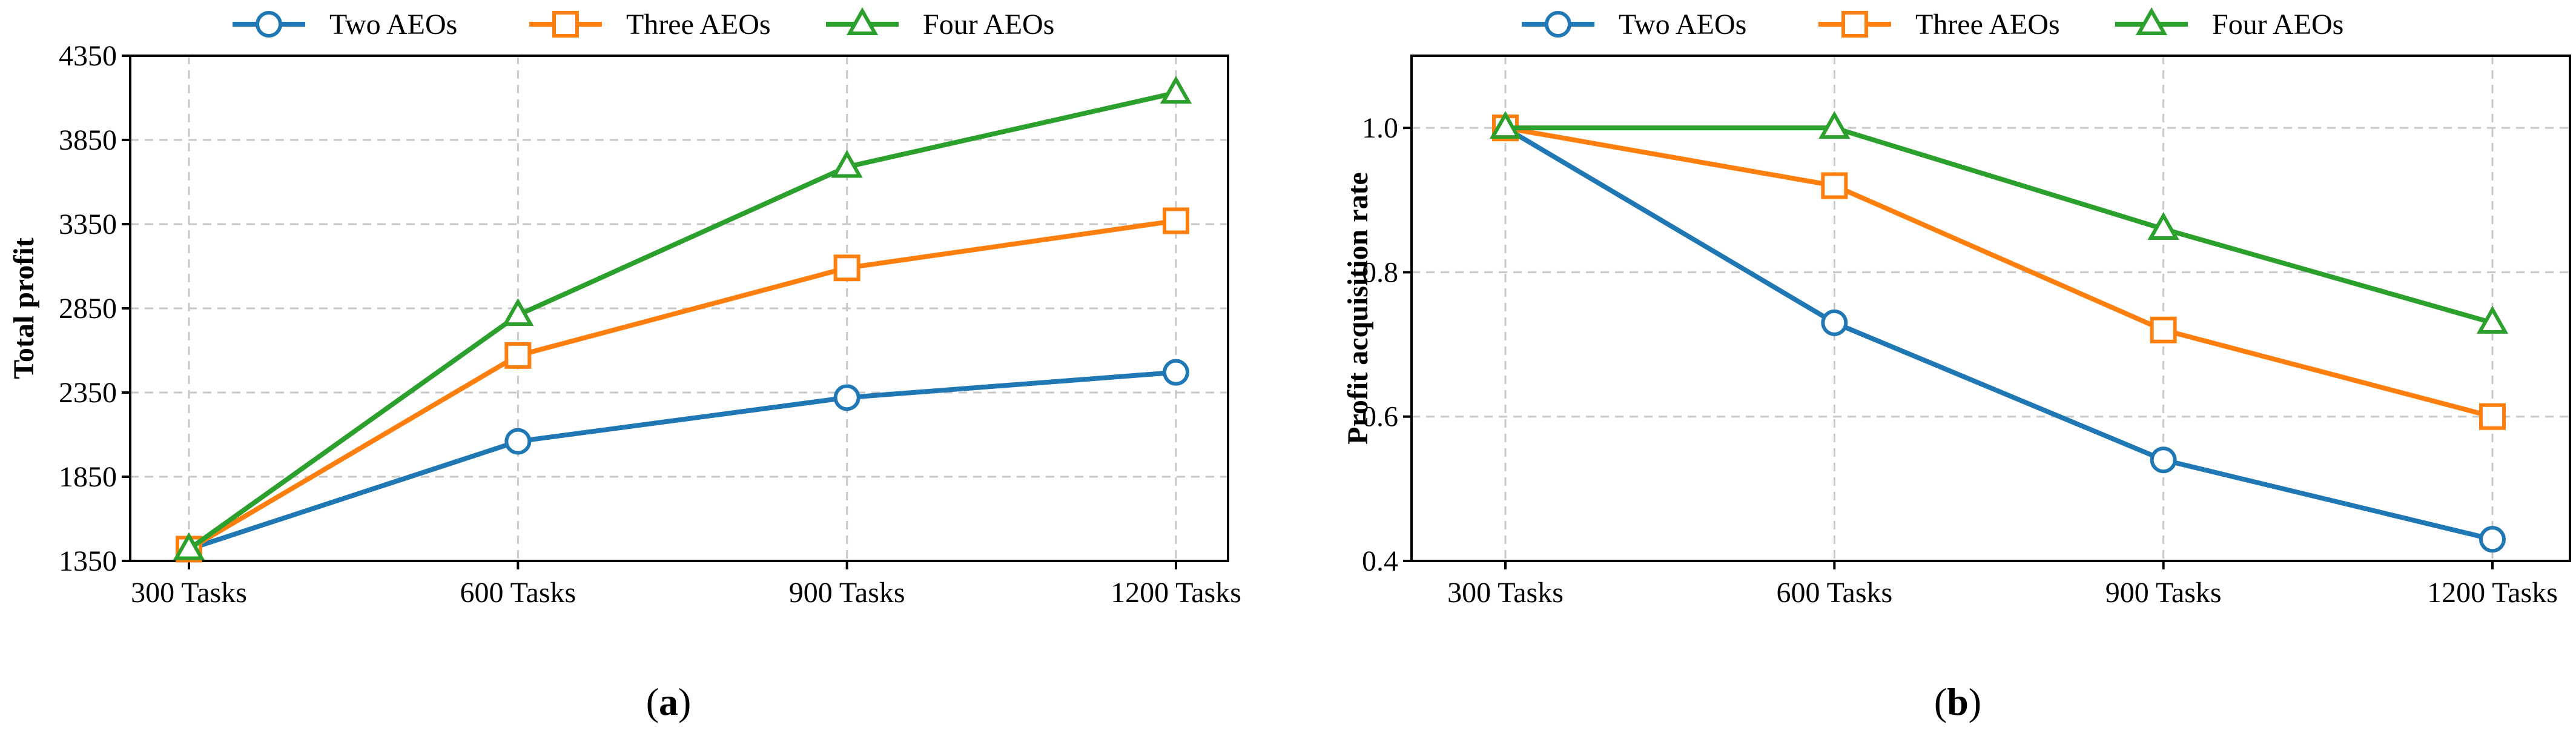 Image resolution: width=2576 pixels, height=736 pixels. Describe the element at coordinates (2163, 460) in the screenshot. I see `panel-b-point-two-aeos-900-tasks` at that location.